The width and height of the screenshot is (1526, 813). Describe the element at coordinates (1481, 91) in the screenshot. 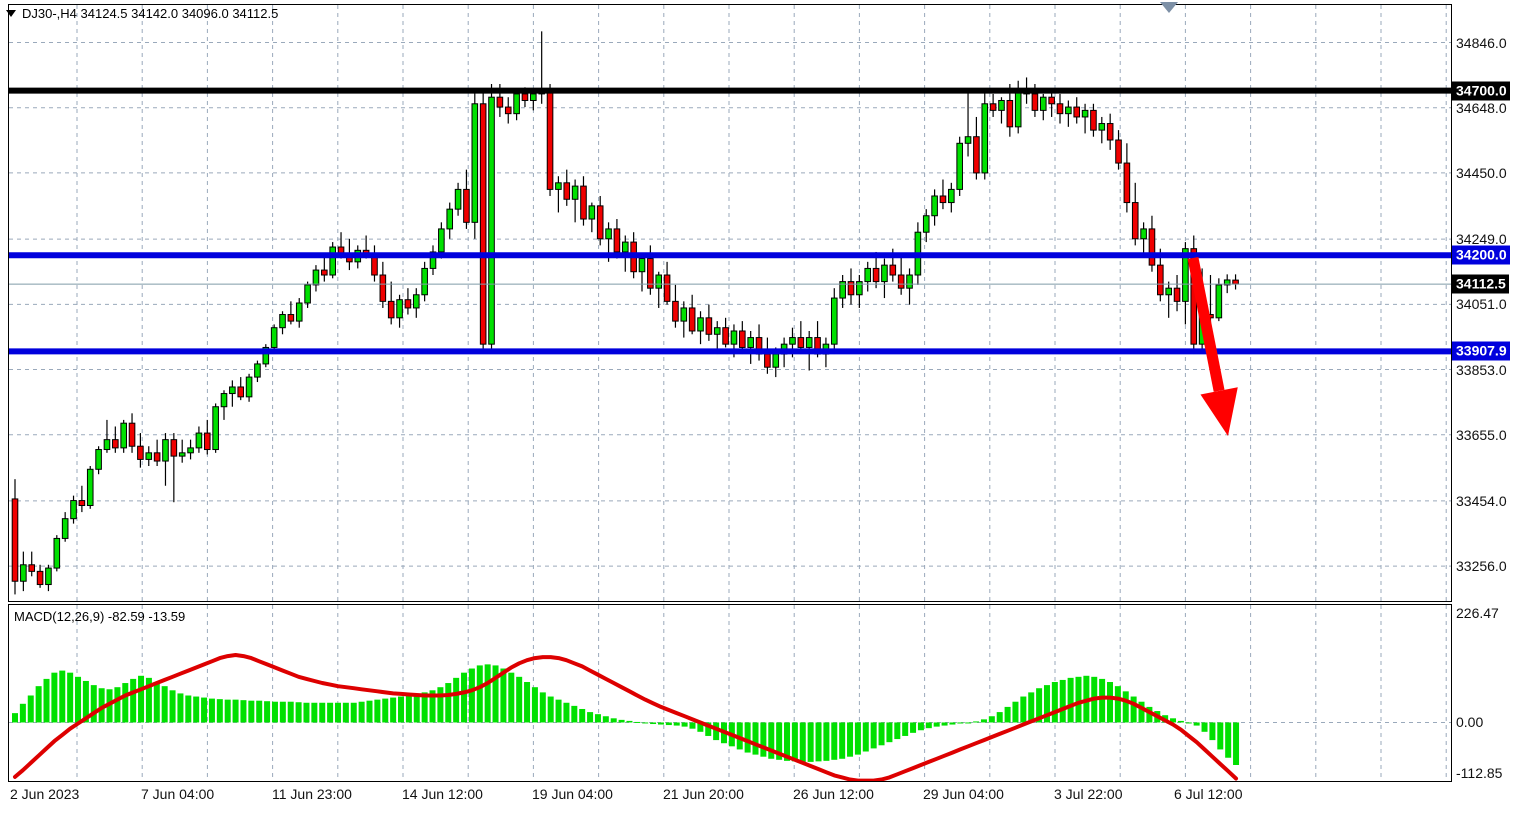

I see `price-axis-highlight-label: 34700.0` at that location.